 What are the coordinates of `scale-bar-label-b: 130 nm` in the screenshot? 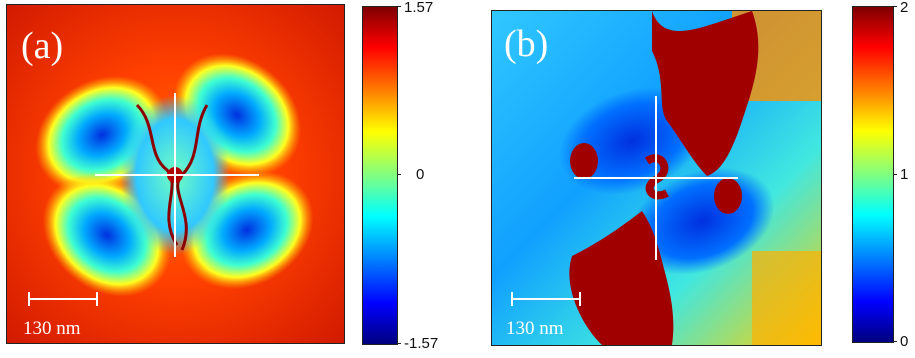 It's located at (535, 328).